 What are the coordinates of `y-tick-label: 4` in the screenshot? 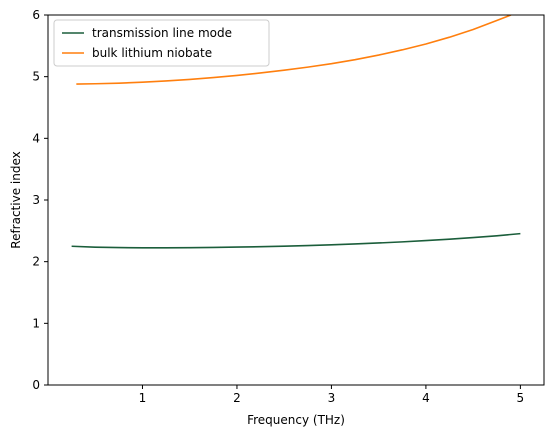 It's located at (36, 138).